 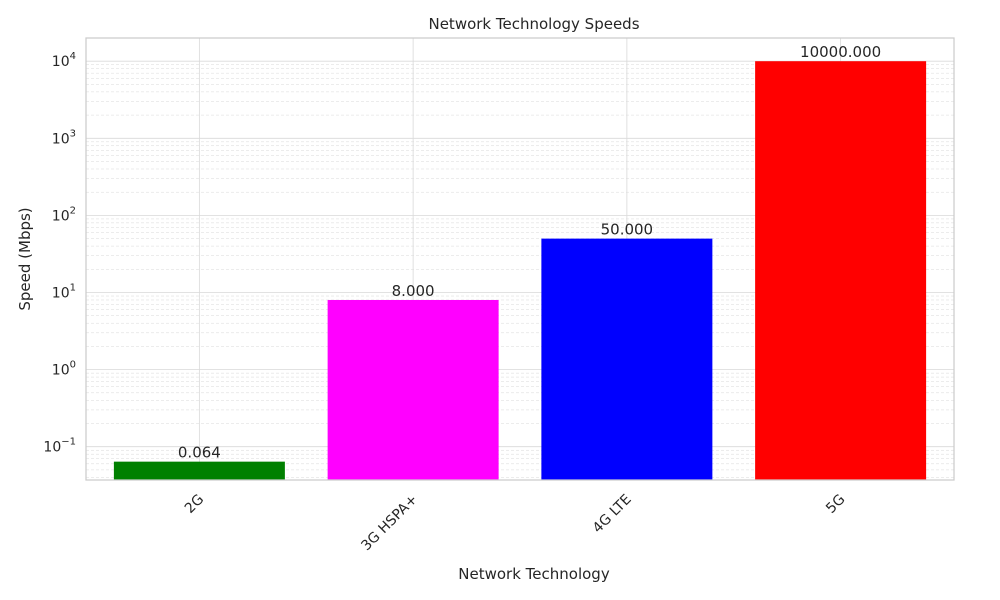 What do you see at coordinates (627, 230) in the screenshot?
I see `data-label: 50.000` at bounding box center [627, 230].